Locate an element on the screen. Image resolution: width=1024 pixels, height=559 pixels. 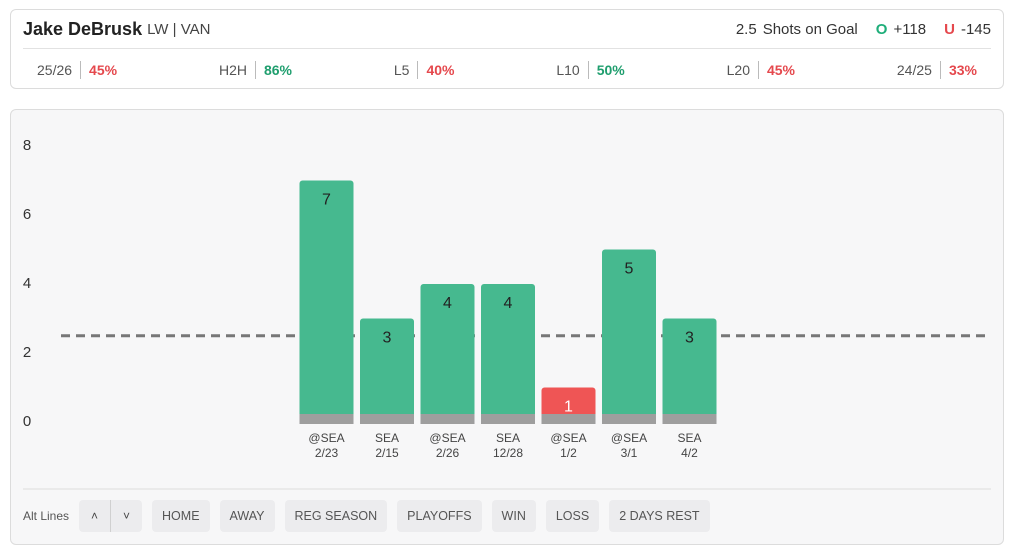
x-tick-date: 2/23 is located at coordinates (327, 453).